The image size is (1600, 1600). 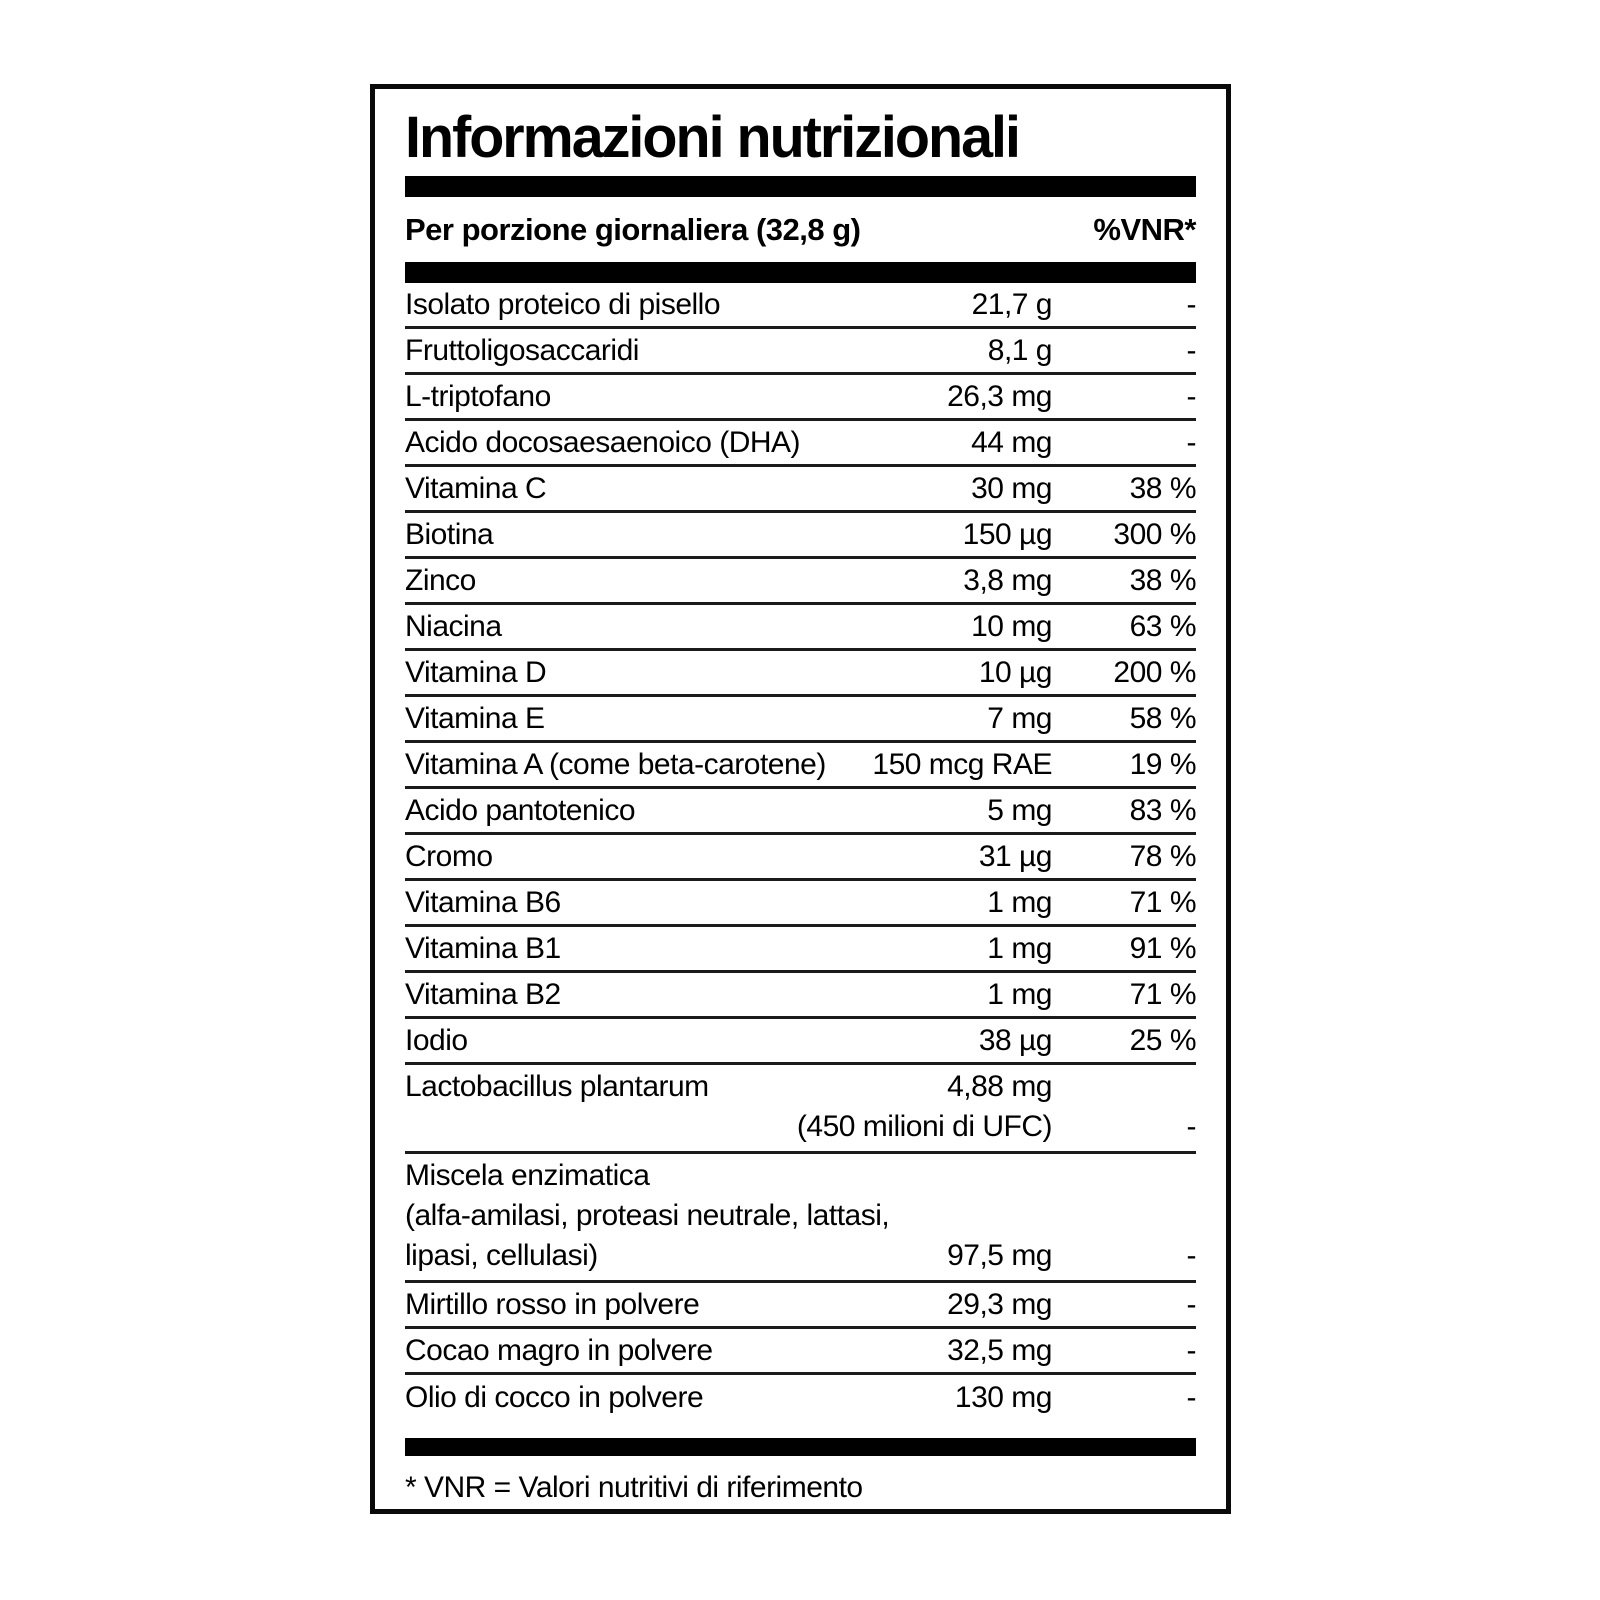 I want to click on table-row: Niacina 10 mg 63 %, so click(x=801, y=628).